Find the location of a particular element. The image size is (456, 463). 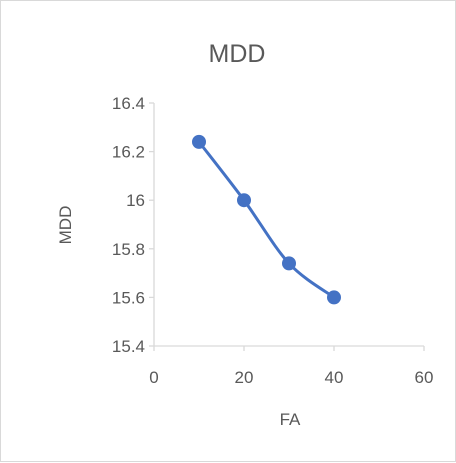

x-tick-label: 60 is located at coordinates (424, 377).